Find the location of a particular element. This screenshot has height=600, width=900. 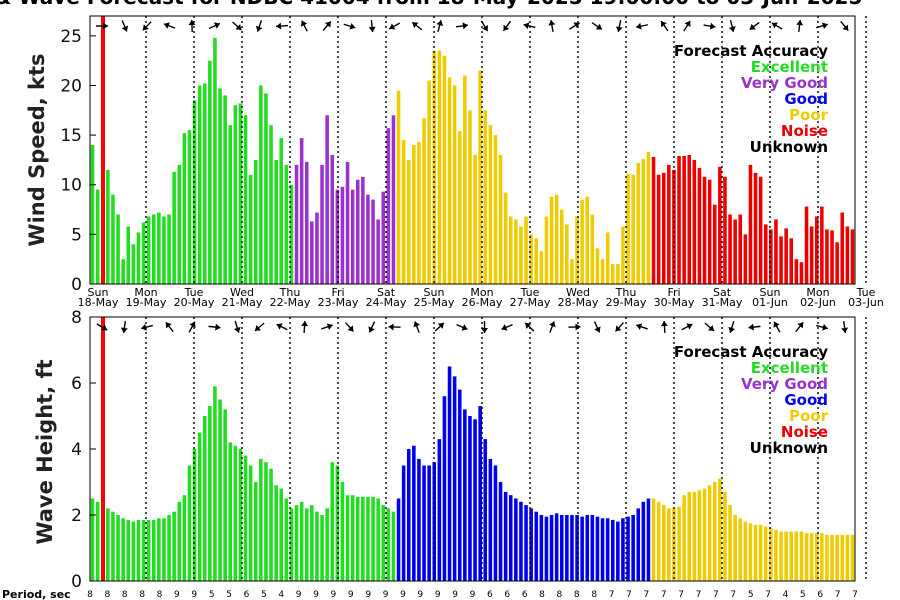

date-label: 20-May is located at coordinates (194, 302).